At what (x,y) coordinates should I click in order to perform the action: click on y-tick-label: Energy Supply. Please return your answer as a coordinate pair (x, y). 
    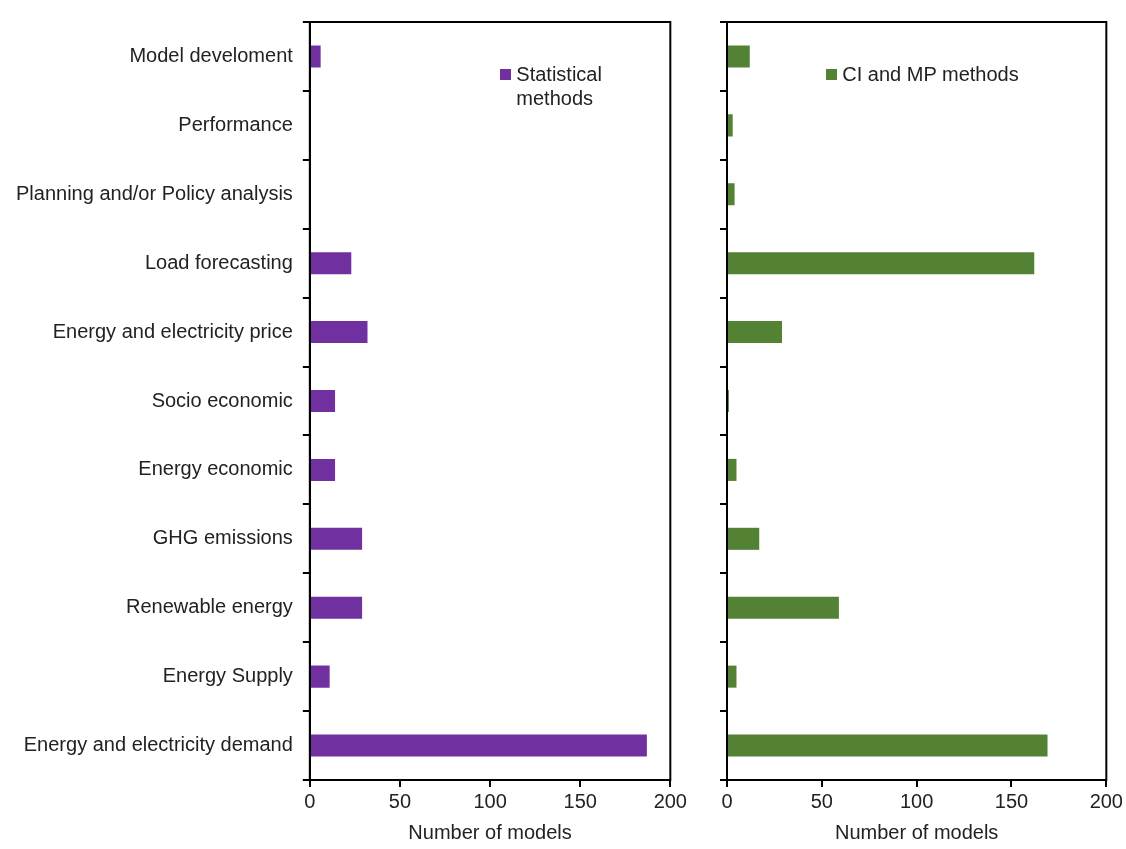
    Looking at the image, I should click on (227, 675).